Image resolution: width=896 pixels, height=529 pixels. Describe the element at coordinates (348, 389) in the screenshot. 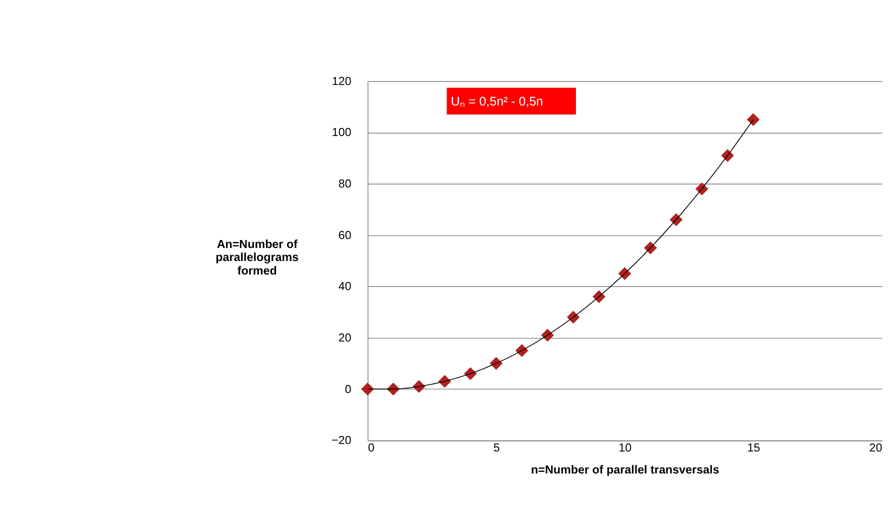

I see `y-tick-label: 0` at that location.